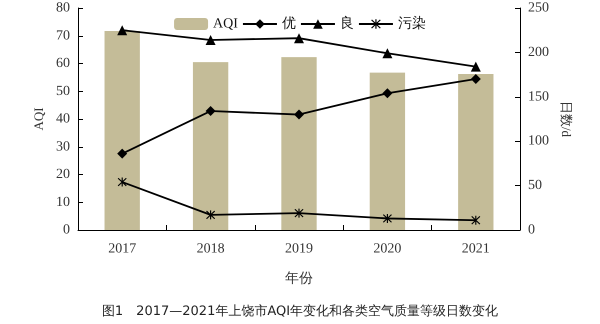 This screenshot has height=324, width=600. I want to click on y-tick-label: 0, so click(66, 230).